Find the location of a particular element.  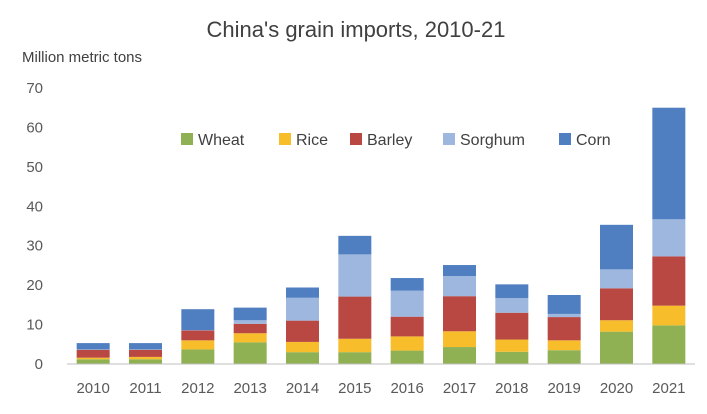

bar-corn-2019 is located at coordinates (564, 304).